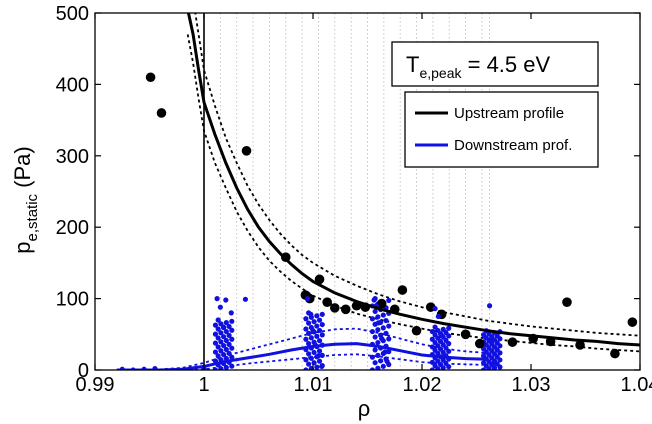 The image size is (652, 424). Describe the element at coordinates (72, 14) in the screenshot. I see `y-tick-label: 500` at that location.